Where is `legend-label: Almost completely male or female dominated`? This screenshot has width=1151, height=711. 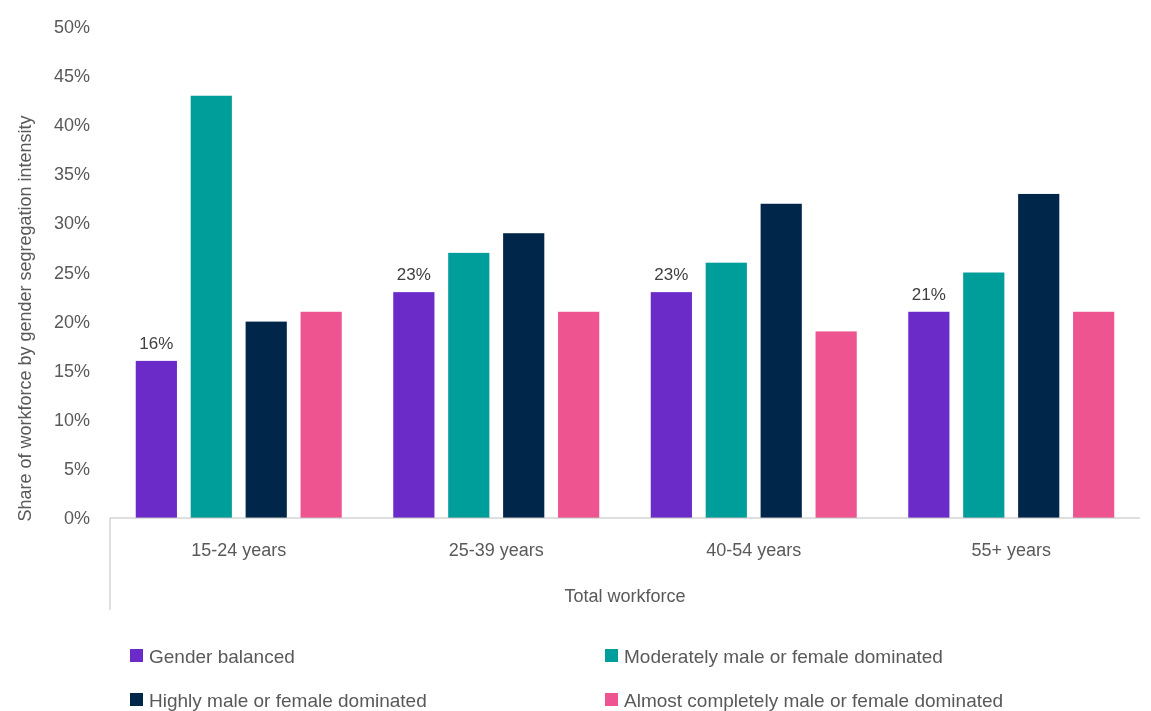
legend-label: Almost completely male or female dominated is located at coordinates (814, 700).